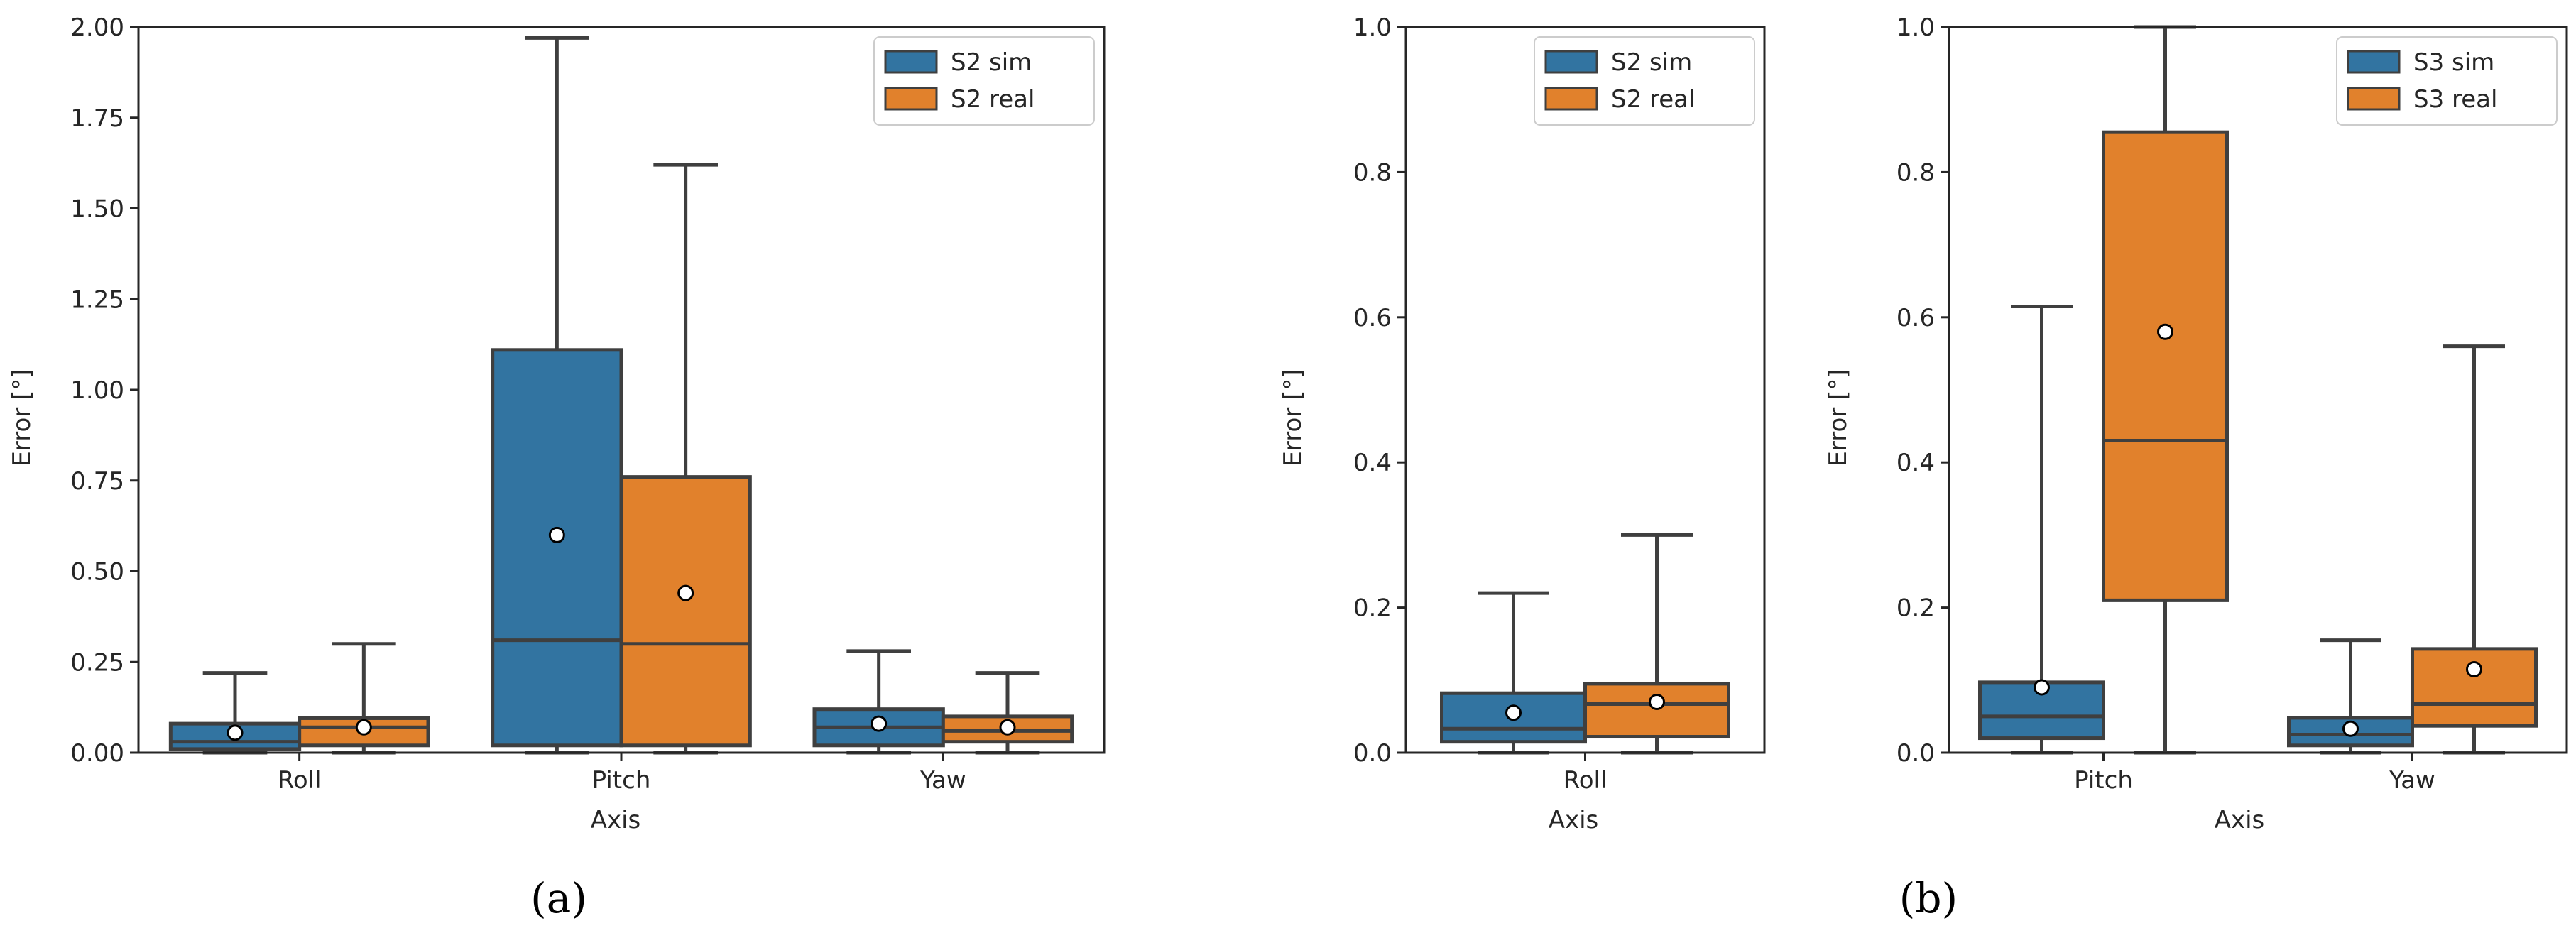  What do you see at coordinates (97, 753) in the screenshot?
I see `y-tick-label: 0.00` at bounding box center [97, 753].